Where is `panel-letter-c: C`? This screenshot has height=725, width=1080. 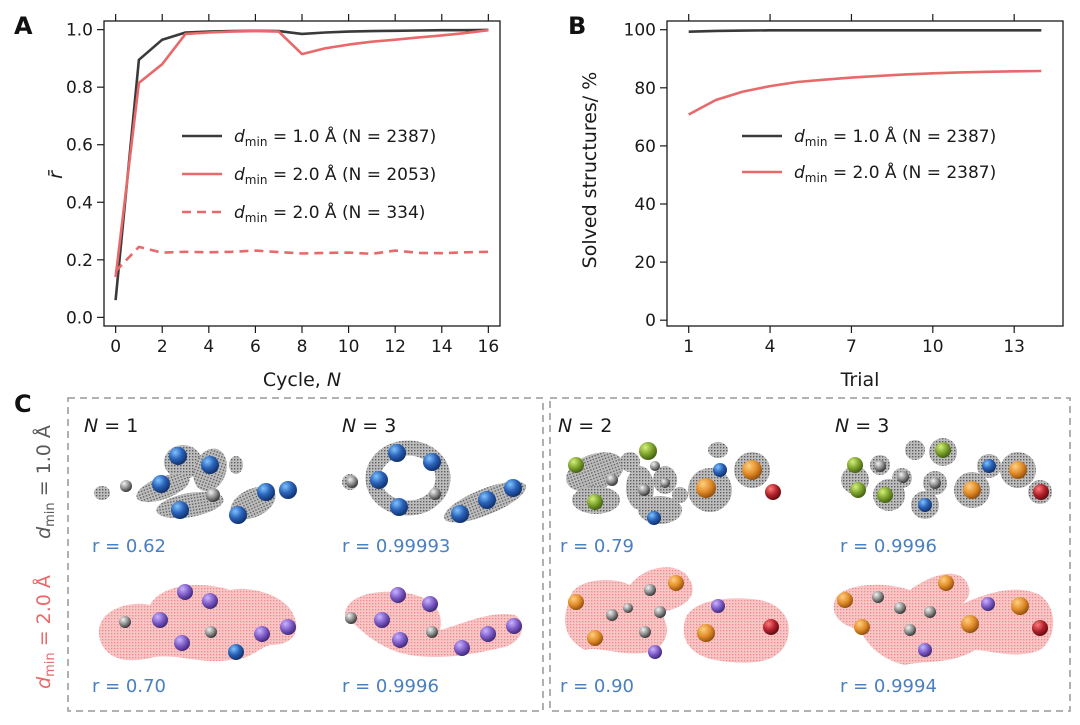 panel-letter-c: C is located at coordinates (23, 404).